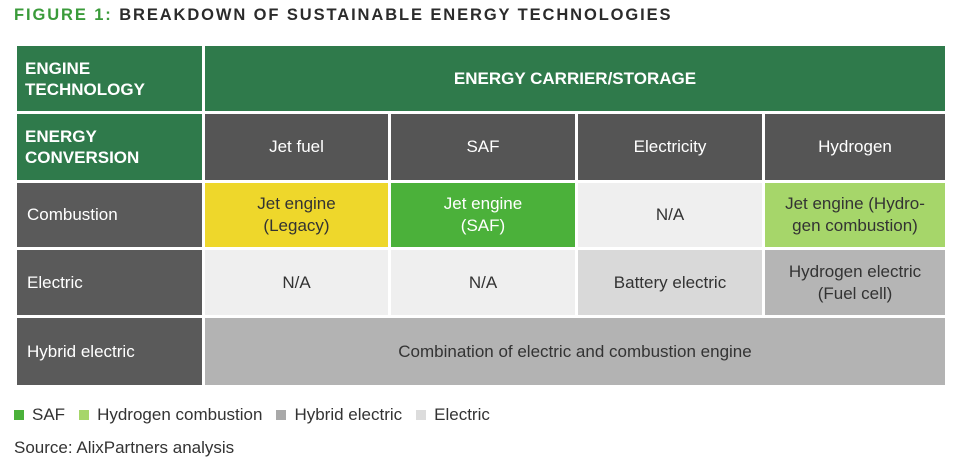 The height and width of the screenshot is (472, 960). What do you see at coordinates (49, 414) in the screenshot?
I see `legend-label: SAF` at bounding box center [49, 414].